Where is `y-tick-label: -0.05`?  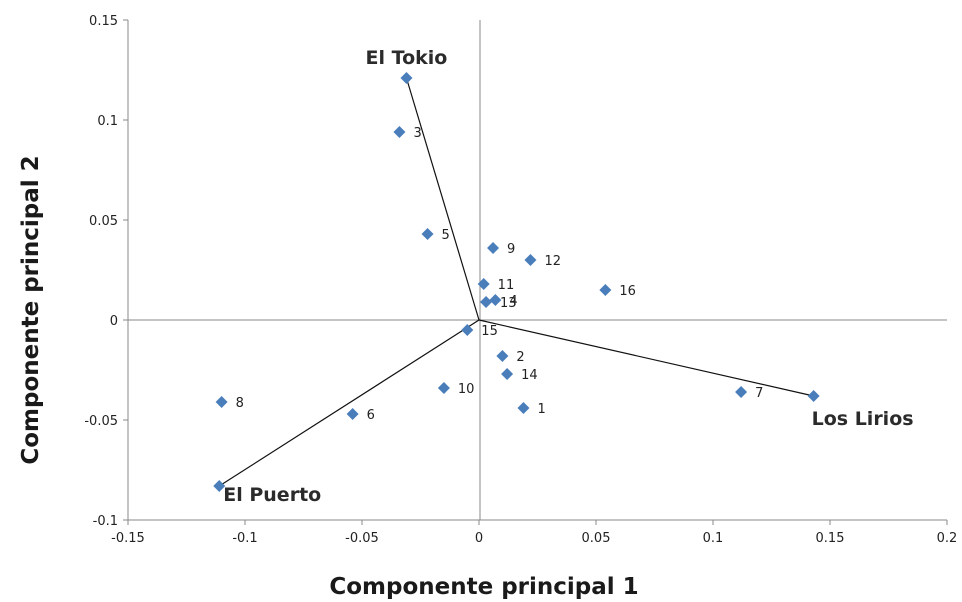 y-tick-label: -0.05 is located at coordinates (101, 421).